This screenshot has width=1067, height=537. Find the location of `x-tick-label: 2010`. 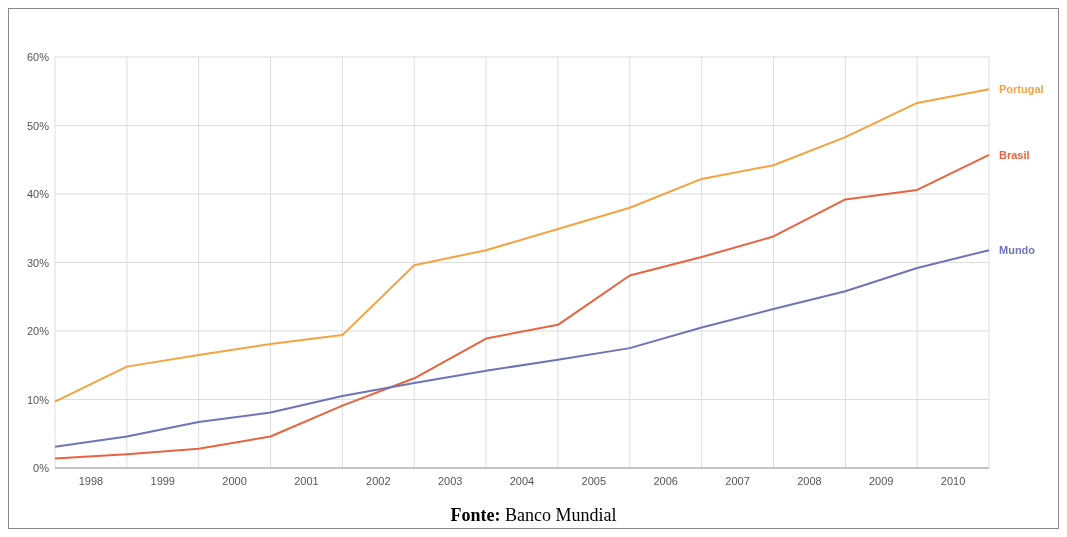

x-tick-label: 2010 is located at coordinates (953, 481).